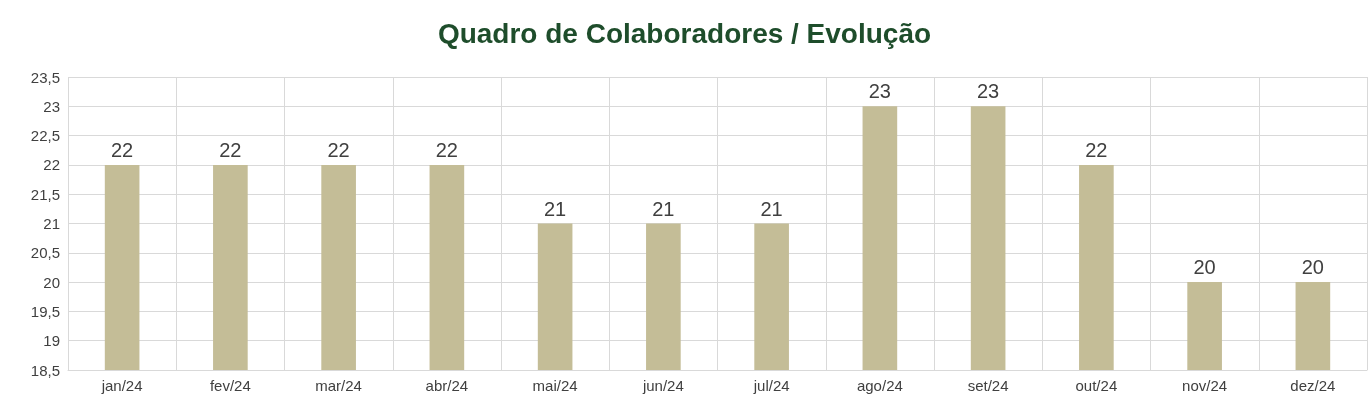 The image size is (1369, 413). What do you see at coordinates (45, 370) in the screenshot?
I see `y-tick-label: 18,5` at bounding box center [45, 370].